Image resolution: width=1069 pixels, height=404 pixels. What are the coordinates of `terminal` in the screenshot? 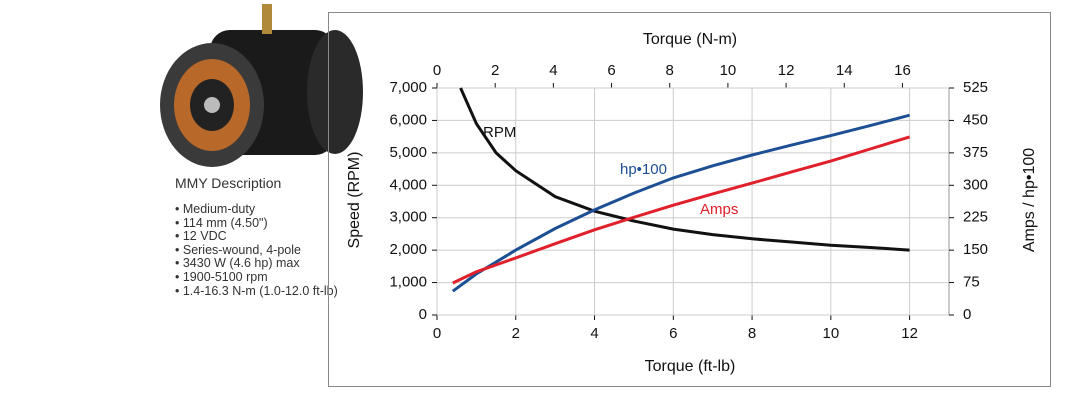 It's located at (267, 19).